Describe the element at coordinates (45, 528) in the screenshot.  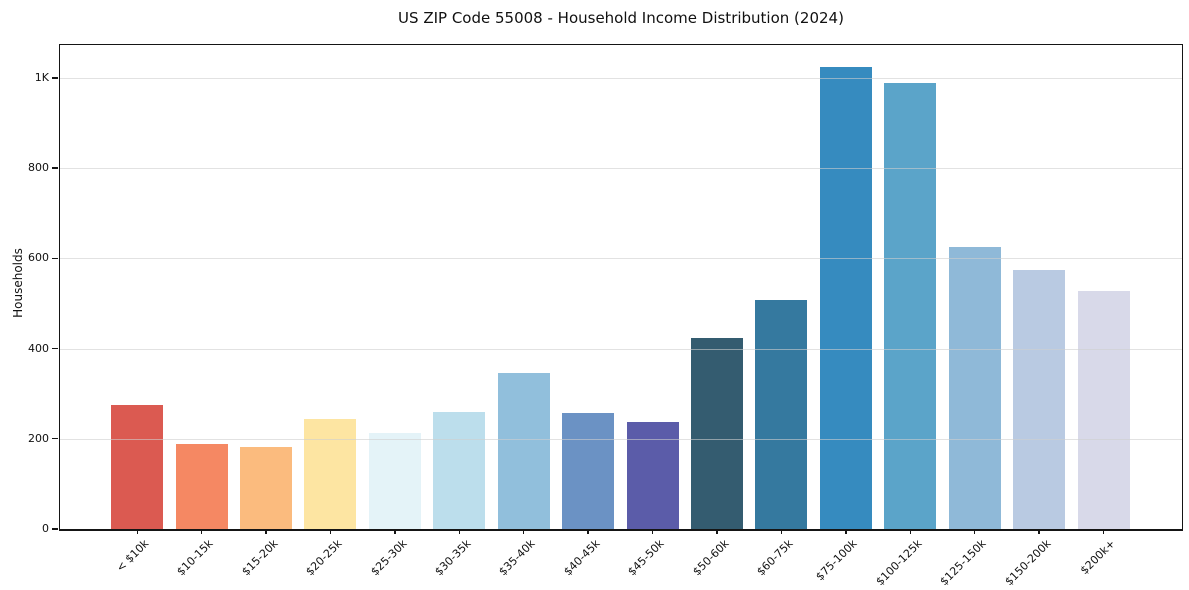
I see `y-tick-label: 0` at that location.